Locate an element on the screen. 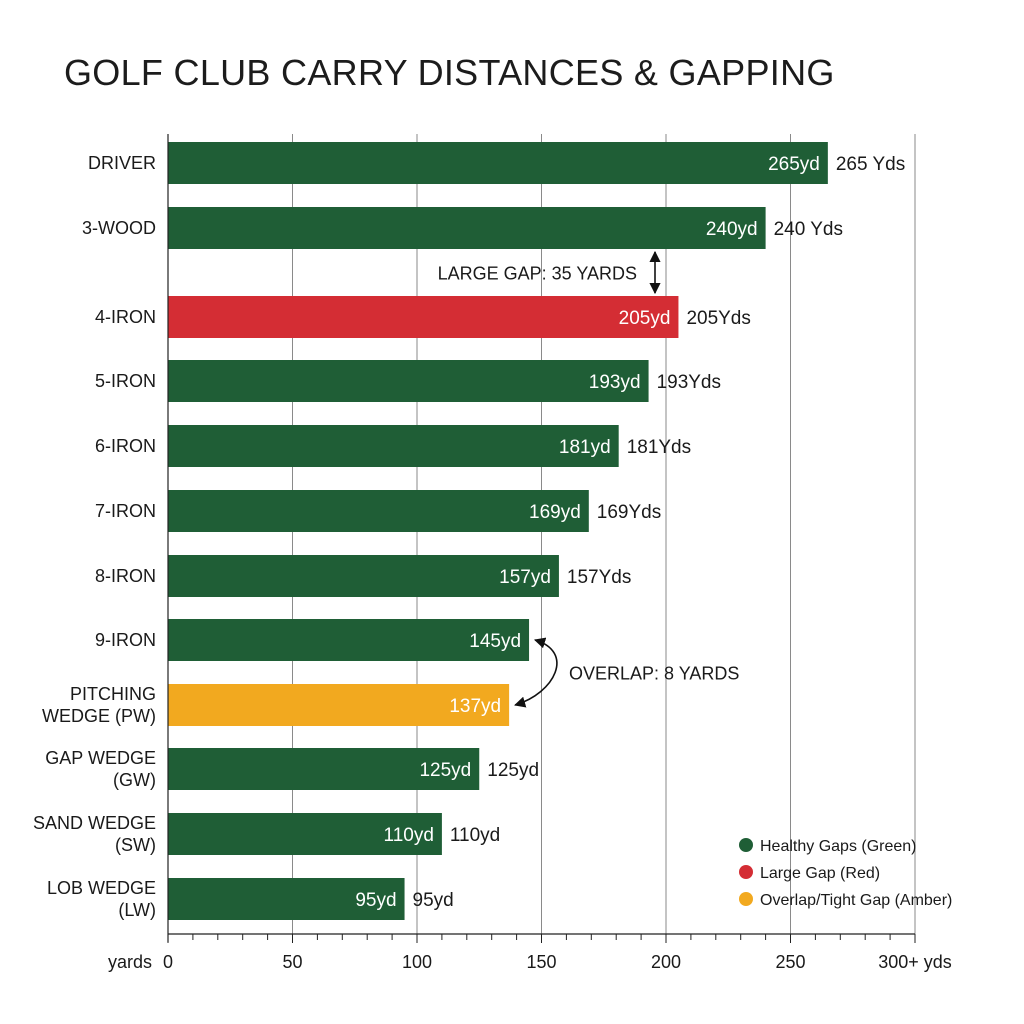  x-tick-label: 50 is located at coordinates (292, 962).